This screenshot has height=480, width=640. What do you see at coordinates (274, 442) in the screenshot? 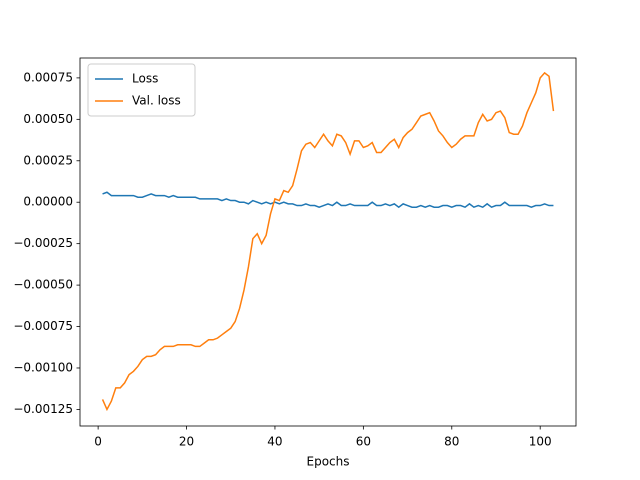
I see `x-tick-label: 40` at bounding box center [274, 442].